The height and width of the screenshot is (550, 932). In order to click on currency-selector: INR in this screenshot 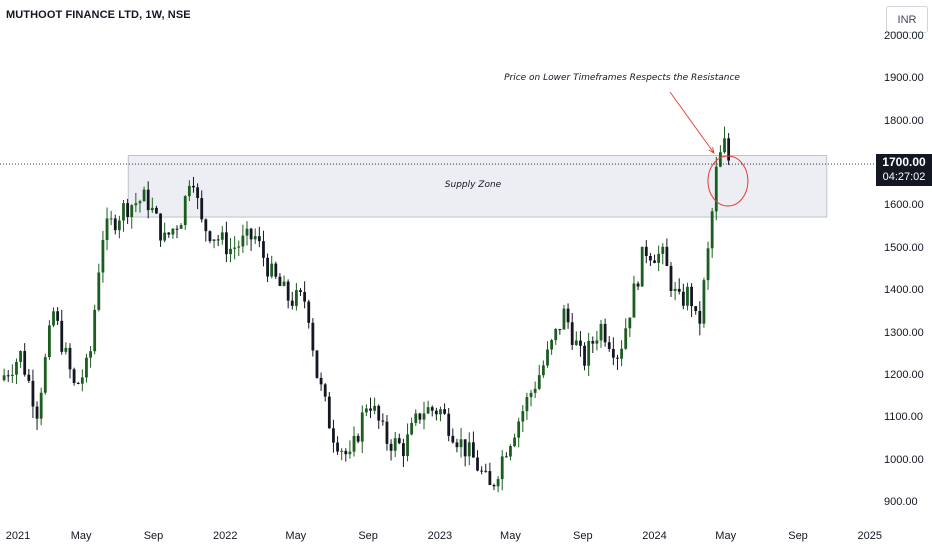, I will do `click(907, 19)`.